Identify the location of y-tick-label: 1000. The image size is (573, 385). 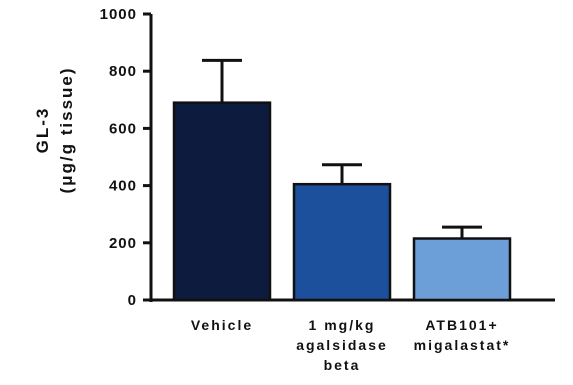
(118, 14).